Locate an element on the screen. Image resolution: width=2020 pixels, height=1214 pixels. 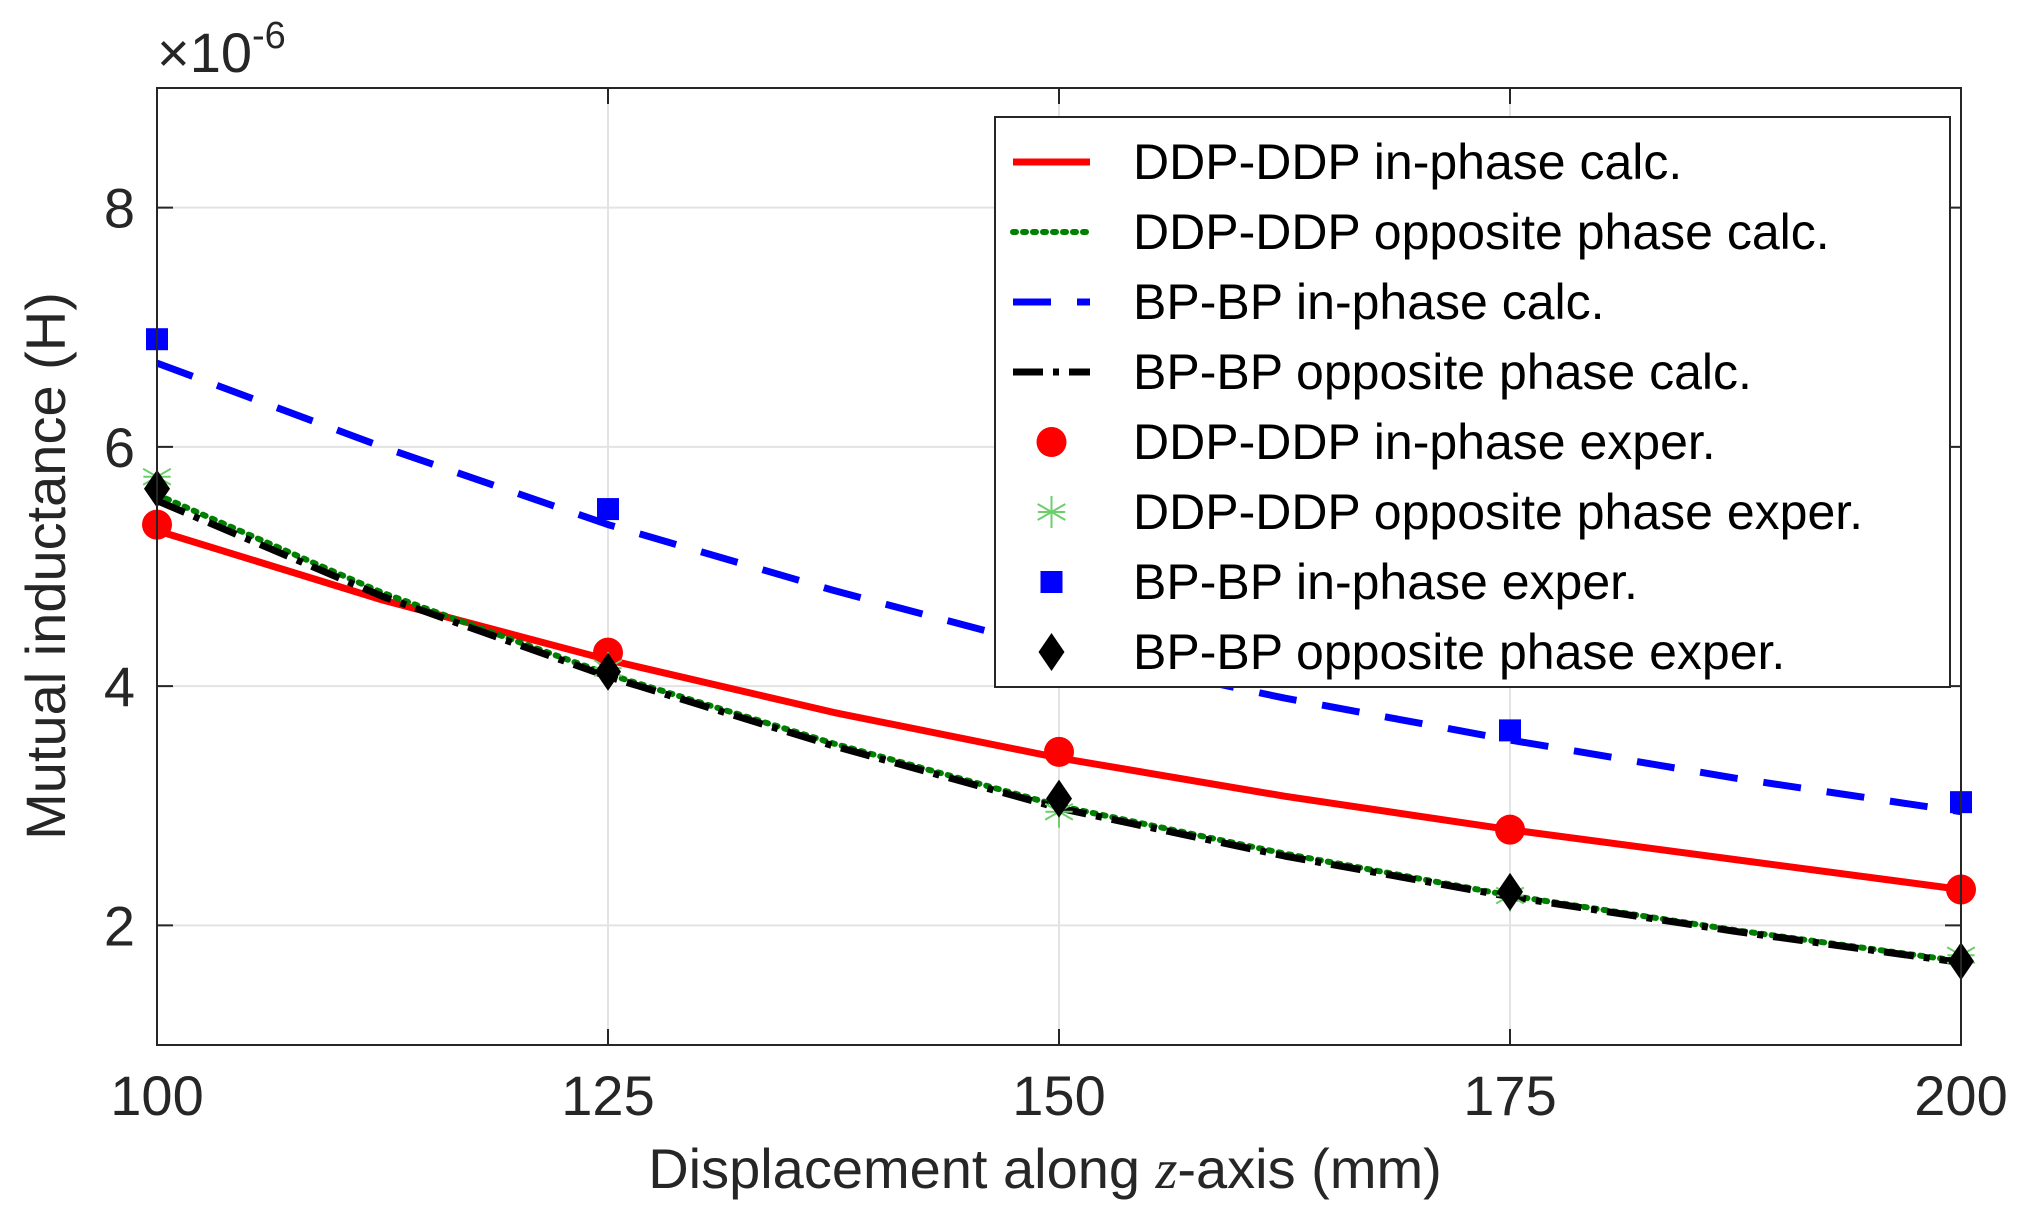
legend-label: BP-BP opposite phase calc. is located at coordinates (1442, 372).